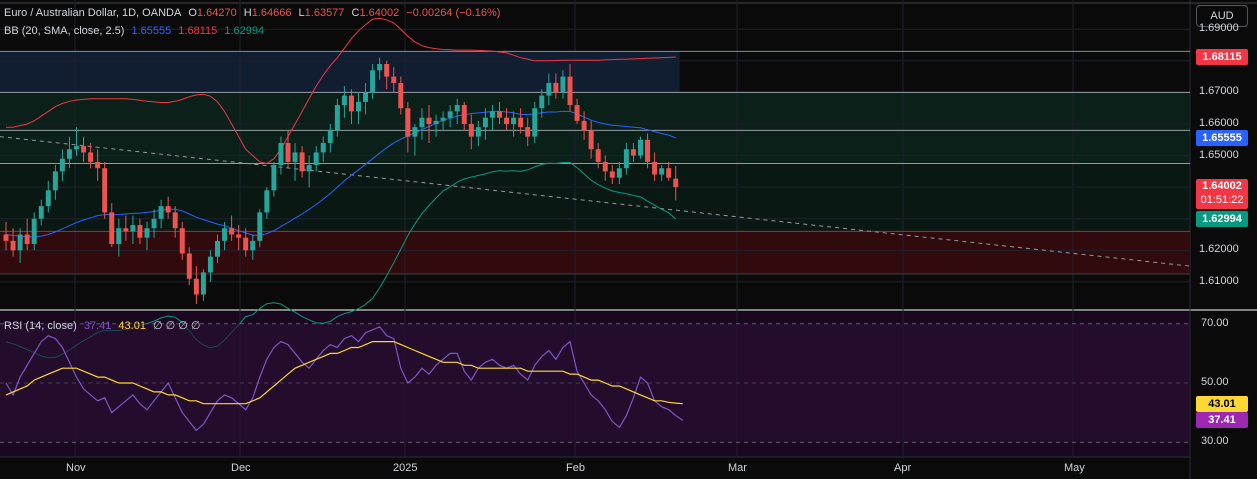 This screenshot has width=1257, height=479. I want to click on close-value: 1.64002, so click(379, 13).